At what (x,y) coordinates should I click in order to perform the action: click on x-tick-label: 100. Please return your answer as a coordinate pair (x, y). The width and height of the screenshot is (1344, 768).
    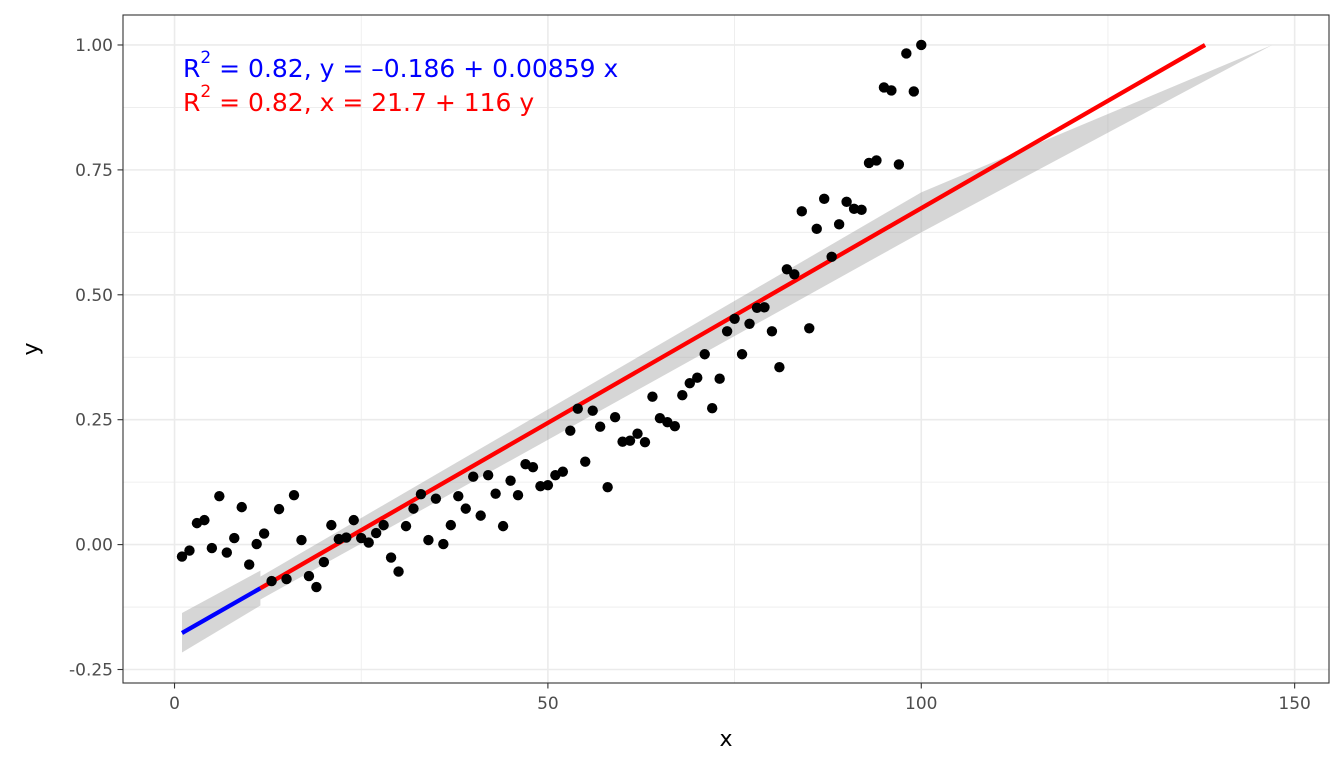
    Looking at the image, I should click on (921, 704).